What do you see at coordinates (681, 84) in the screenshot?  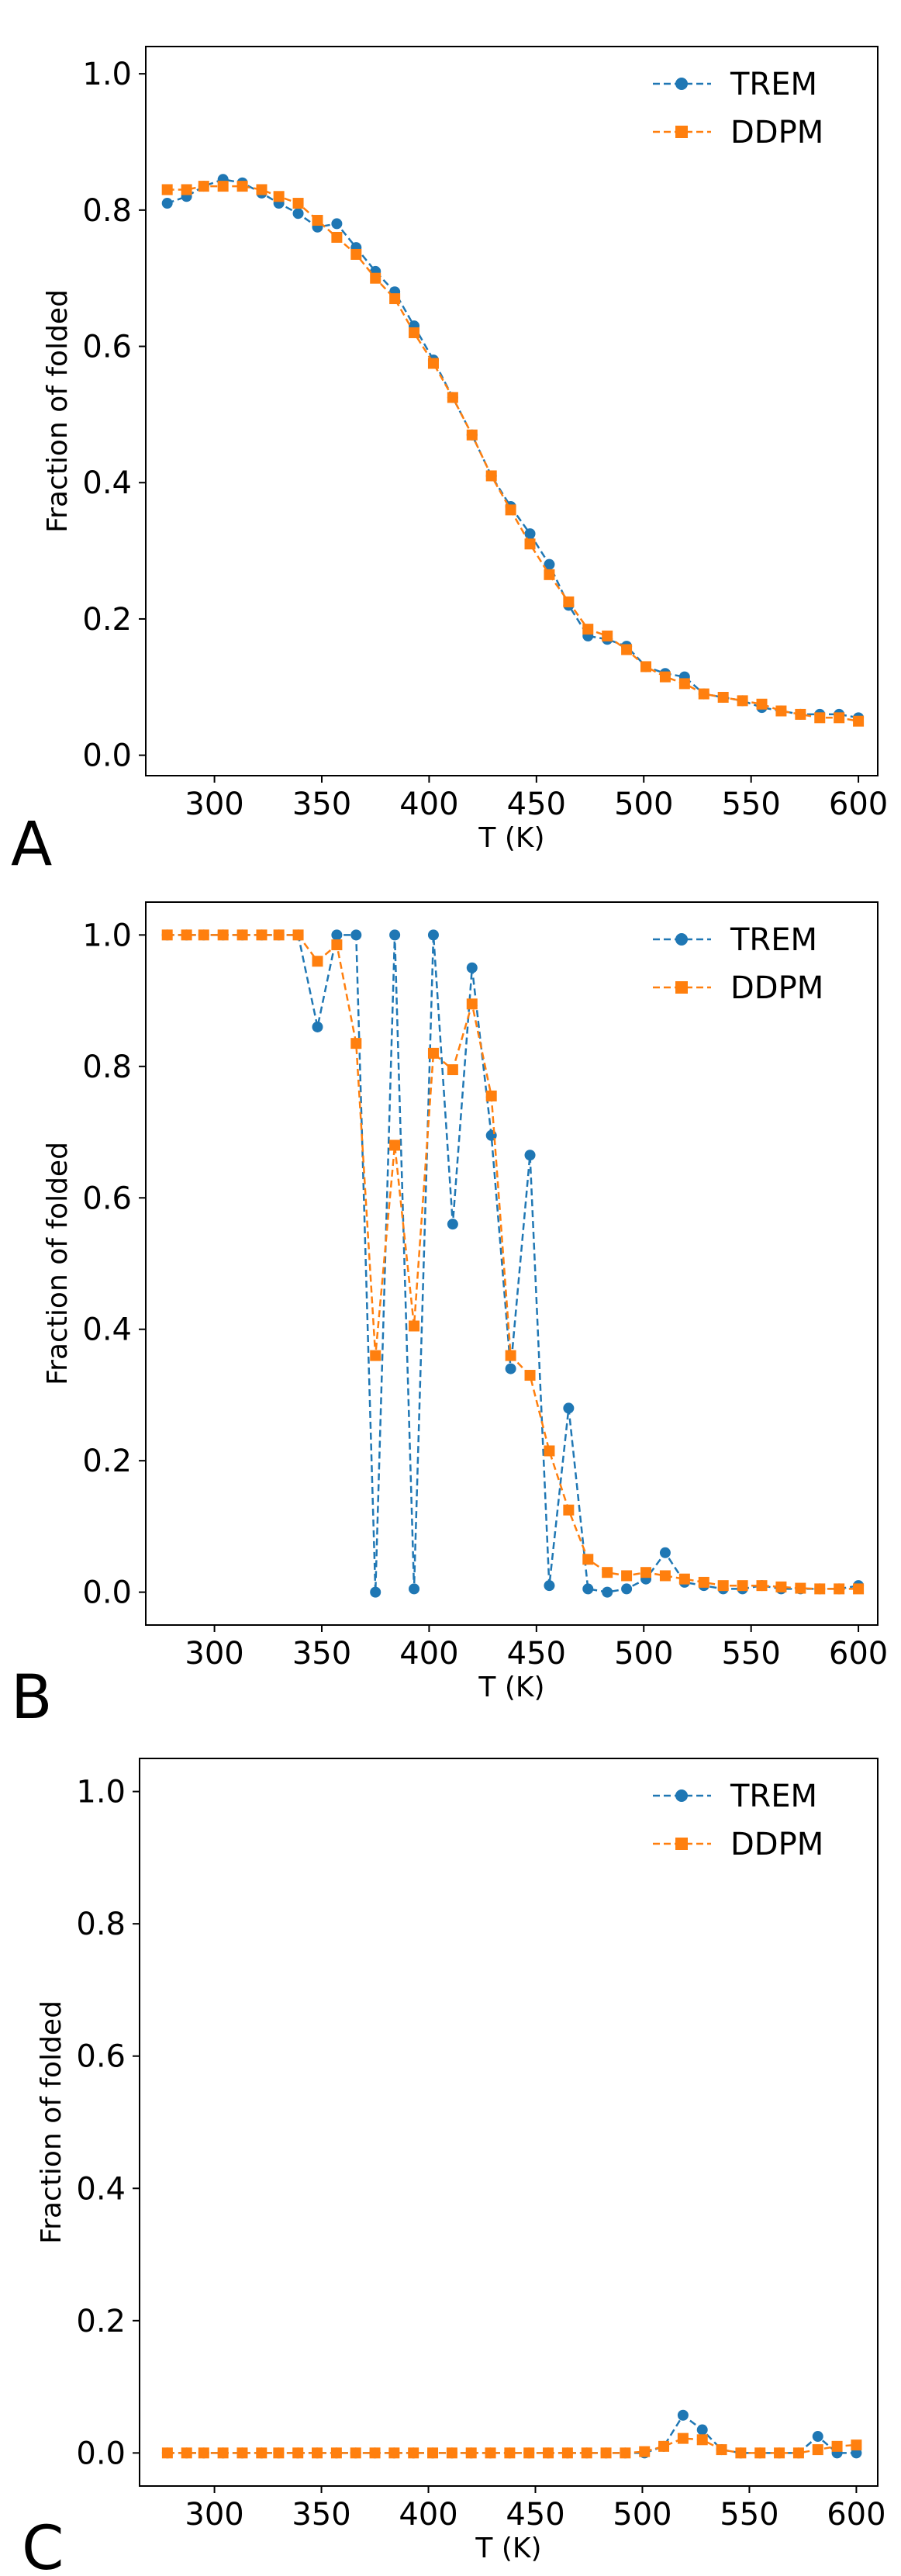 I see `legend-marker-trem` at bounding box center [681, 84].